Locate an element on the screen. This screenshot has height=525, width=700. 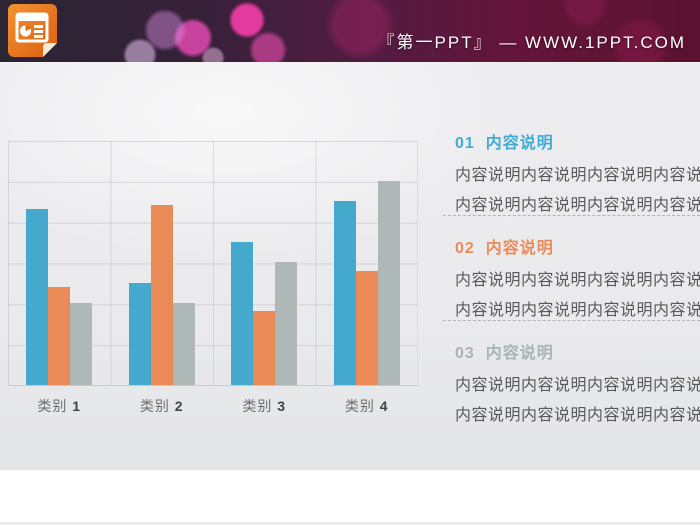
powerpoint-icon is located at coordinates (32, 30).